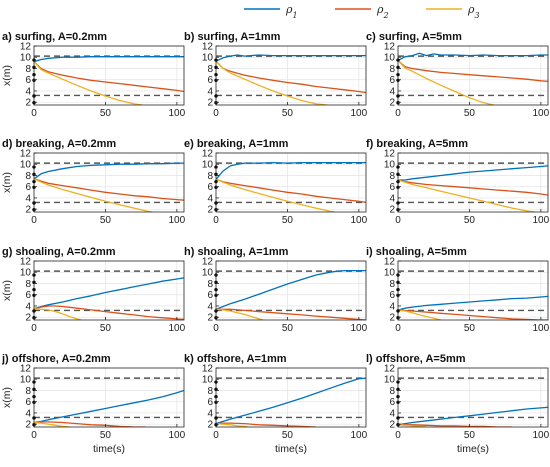 The image size is (550, 467). What do you see at coordinates (236, 252) in the screenshot?
I see `panel-title: h) shoaling, A=1mm` at bounding box center [236, 252].